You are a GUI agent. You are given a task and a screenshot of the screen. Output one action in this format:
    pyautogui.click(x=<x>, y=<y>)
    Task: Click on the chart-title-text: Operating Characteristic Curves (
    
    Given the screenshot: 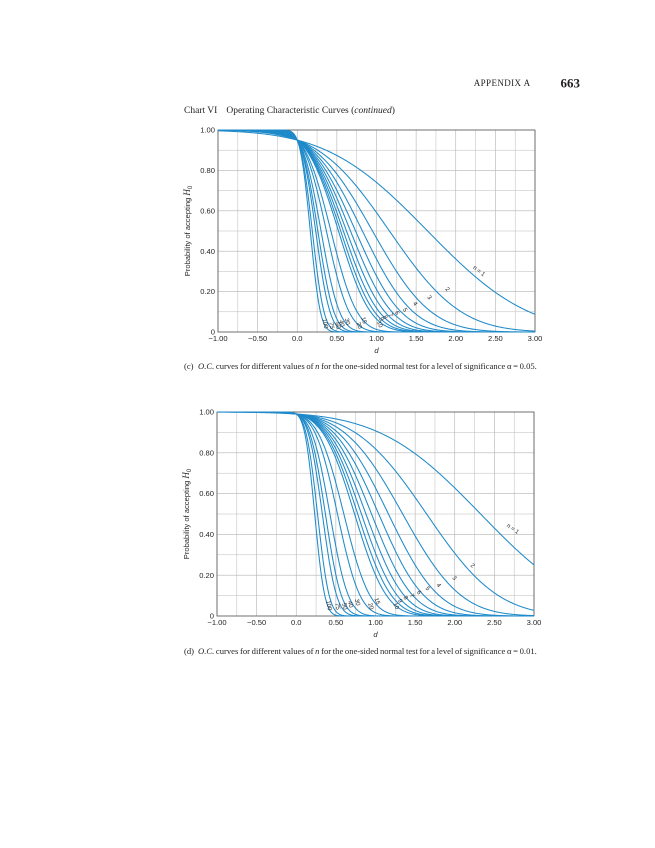 What is the action you would take?
    pyautogui.click(x=290, y=111)
    